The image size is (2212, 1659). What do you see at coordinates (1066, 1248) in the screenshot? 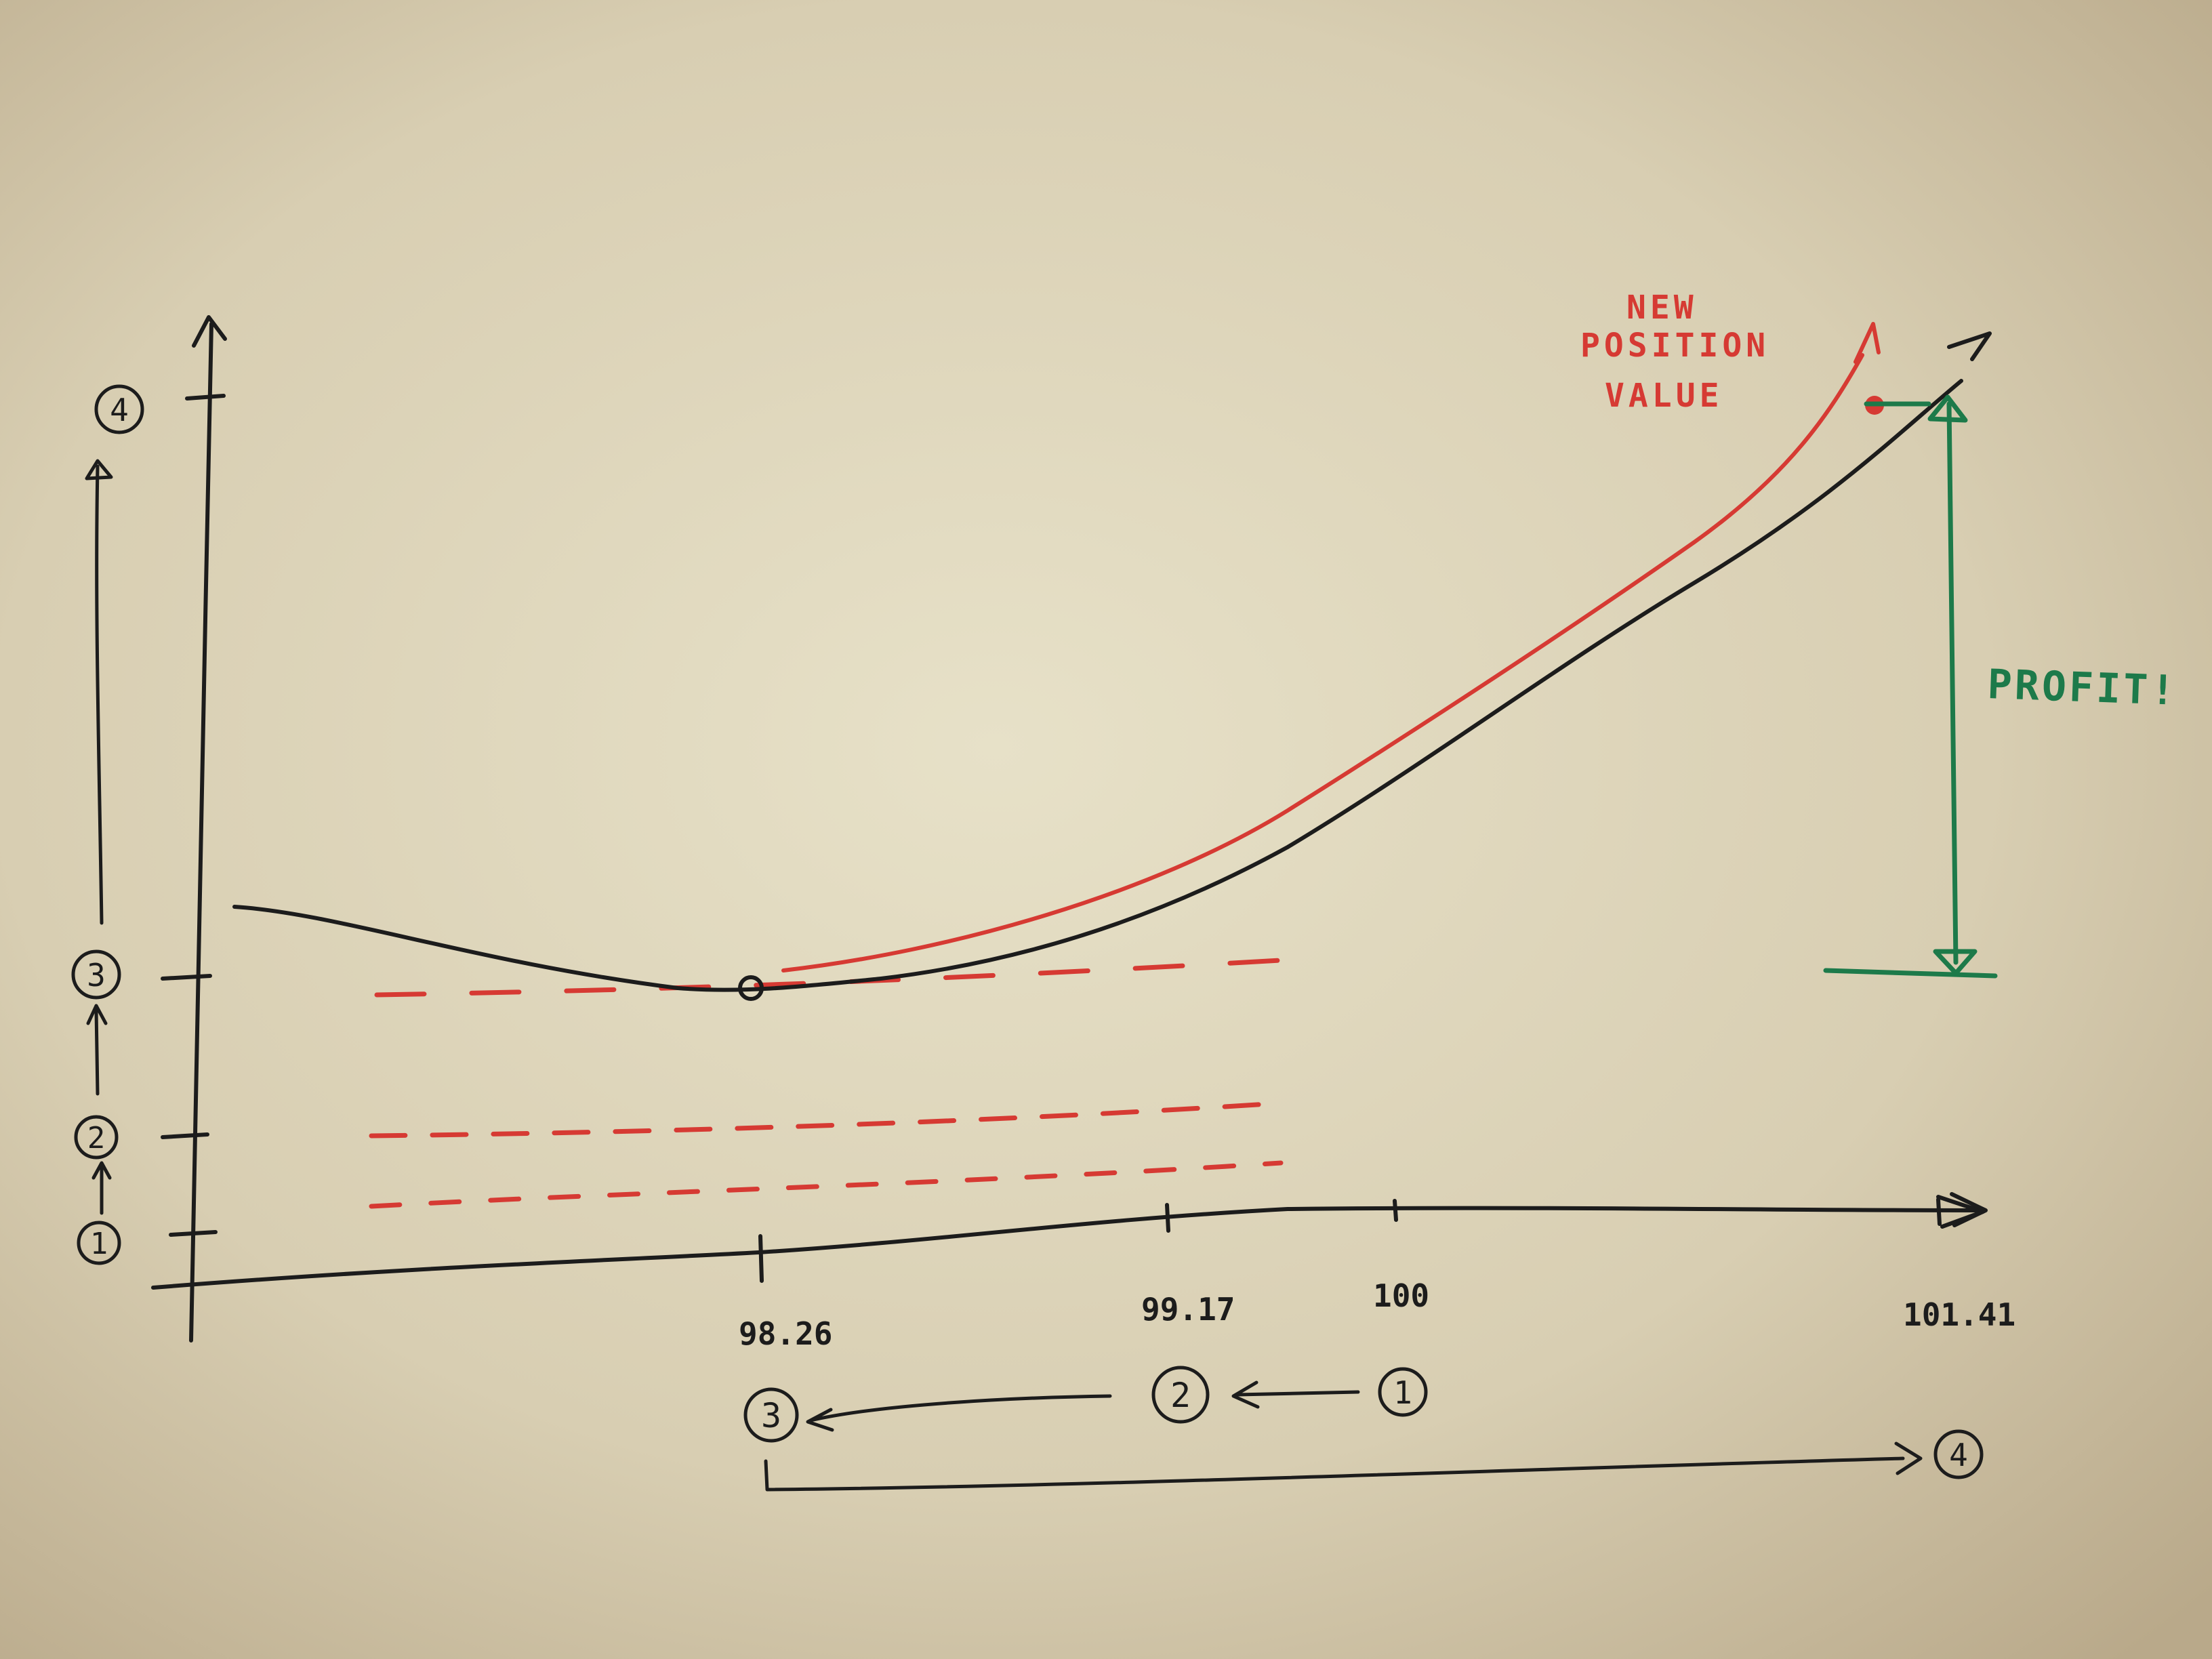
I see `x-axis-line` at bounding box center [1066, 1248].